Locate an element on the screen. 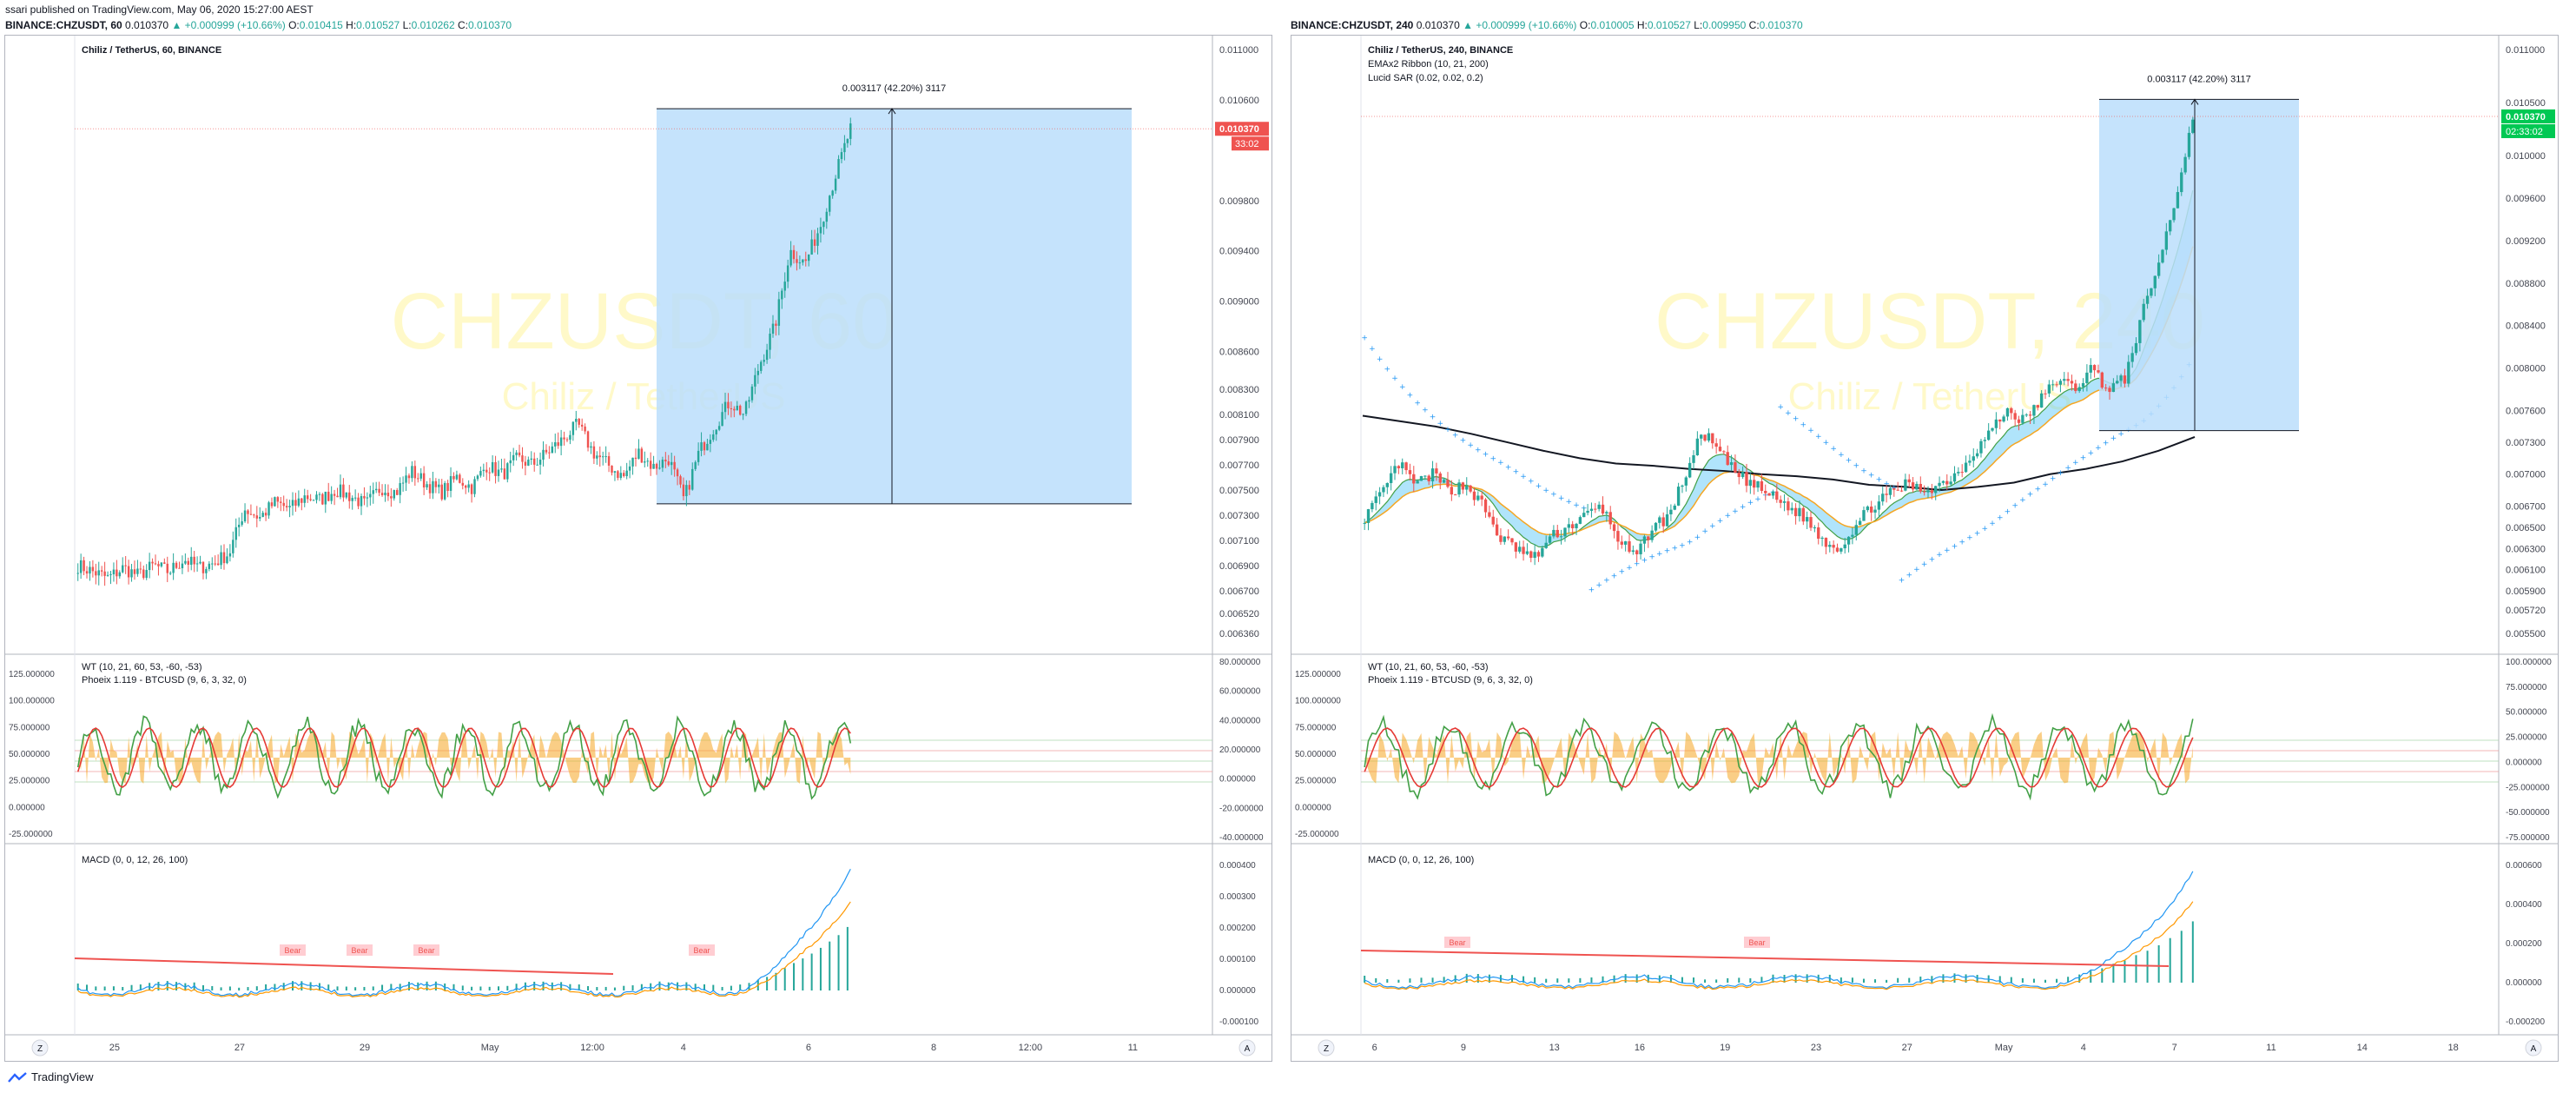  right-wt-left-tick: 50.000000 is located at coordinates (1316, 754).